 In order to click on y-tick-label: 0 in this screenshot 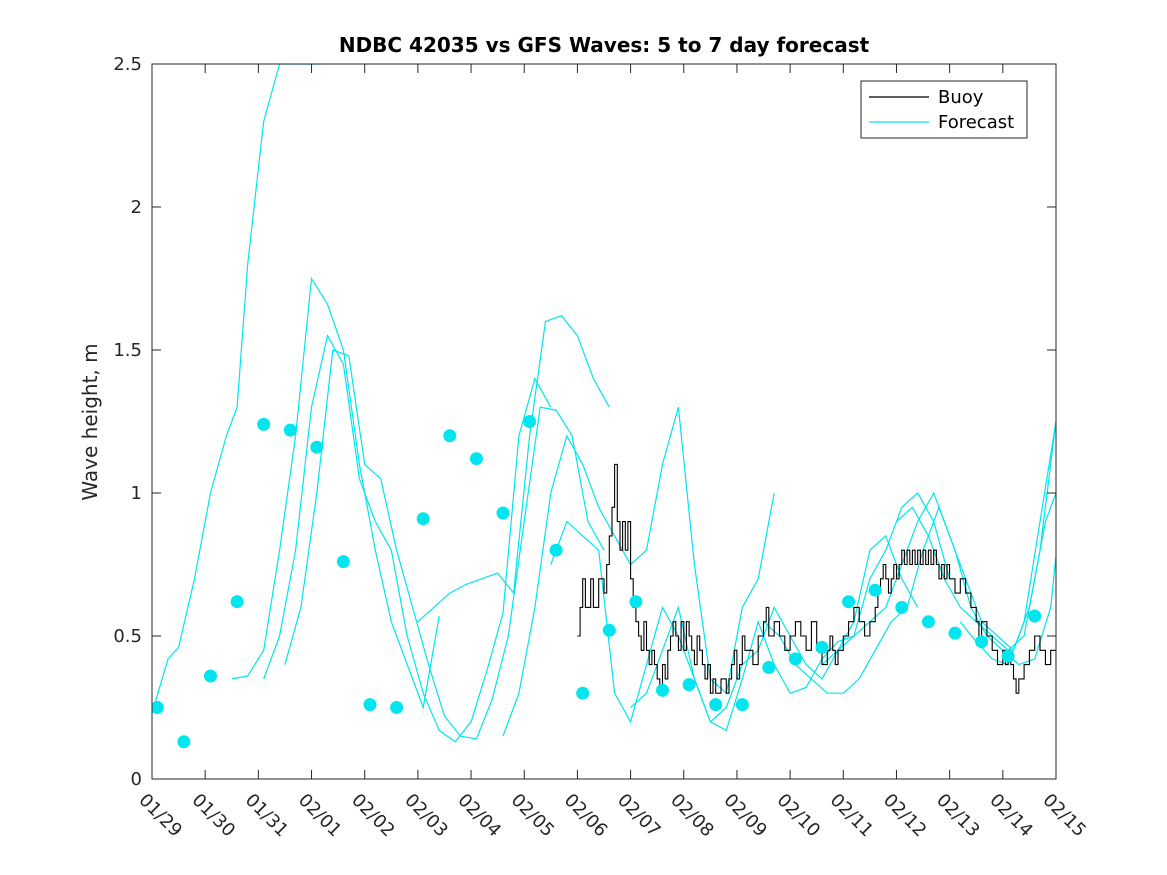, I will do `click(136, 779)`.